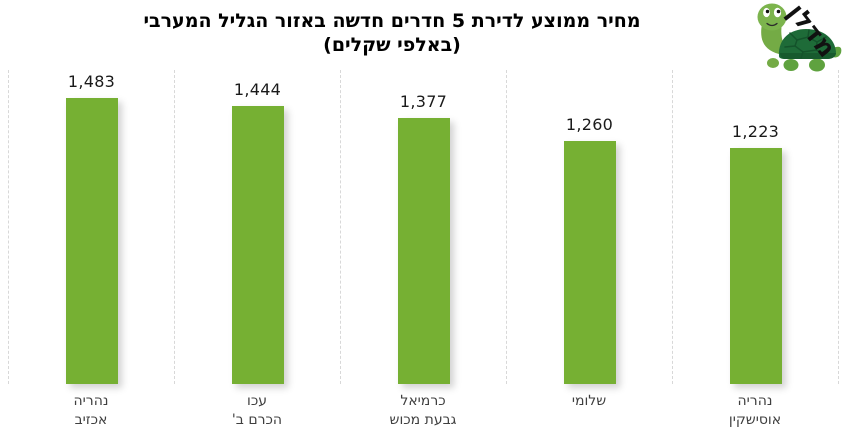  I want to click on bar-akko-hakerem, so click(257, 245).